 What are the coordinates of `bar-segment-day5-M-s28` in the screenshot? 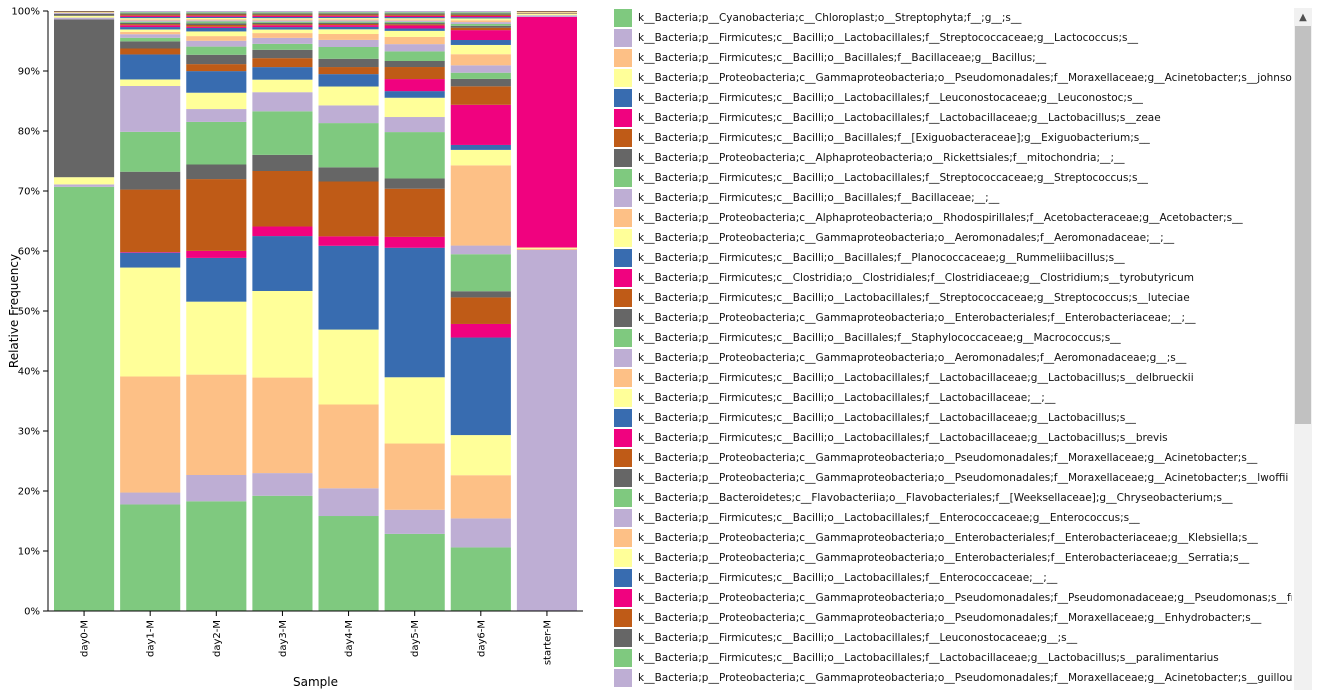 It's located at (414, 18).